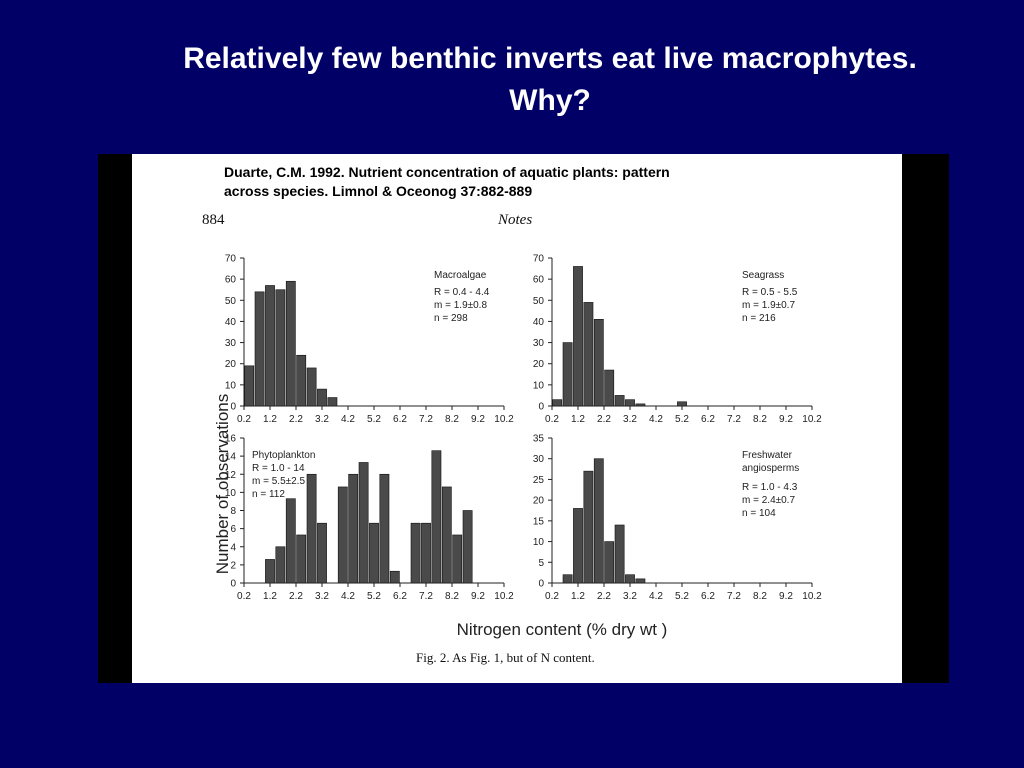 This screenshot has height=768, width=1024. Describe the element at coordinates (770, 468) in the screenshot. I see `panel-4-annotation-1: angiosperms` at that location.